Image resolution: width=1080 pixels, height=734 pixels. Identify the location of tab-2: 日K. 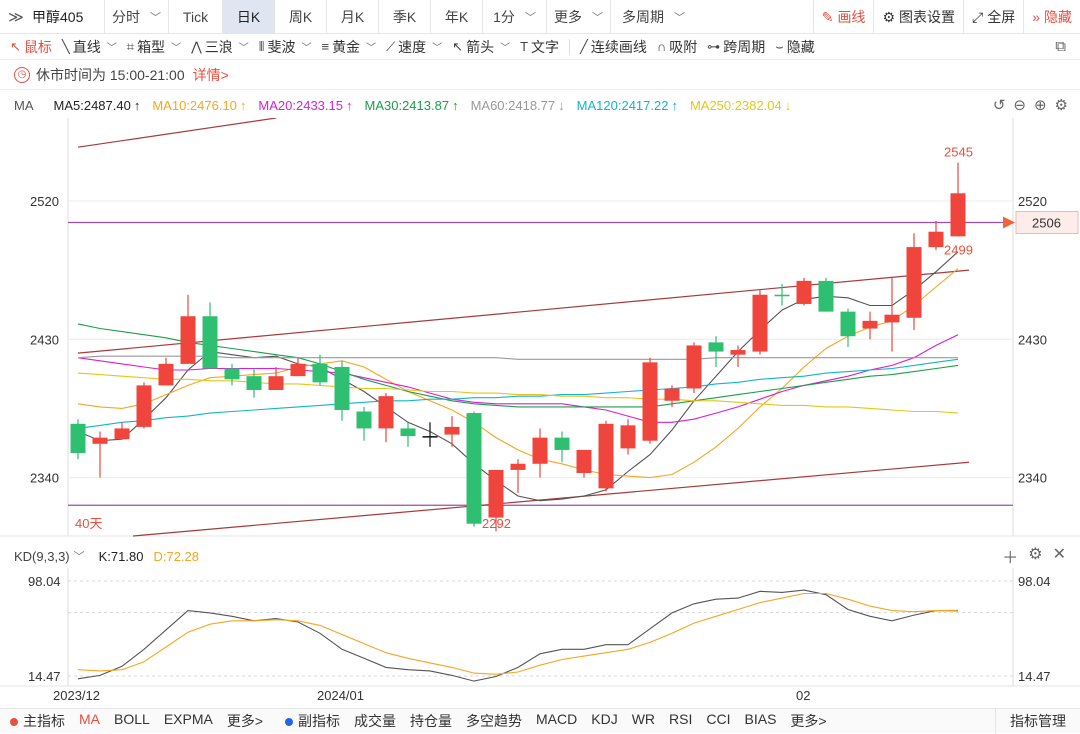
(248, 17).